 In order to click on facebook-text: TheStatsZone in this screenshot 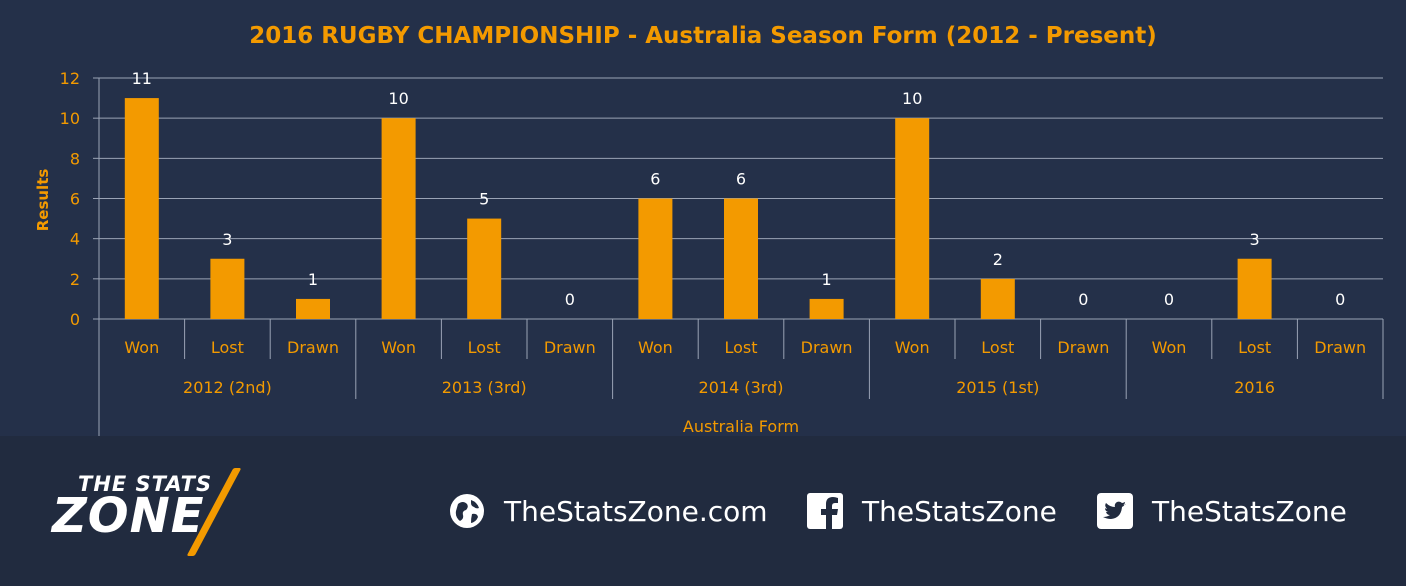, I will do `click(959, 511)`.